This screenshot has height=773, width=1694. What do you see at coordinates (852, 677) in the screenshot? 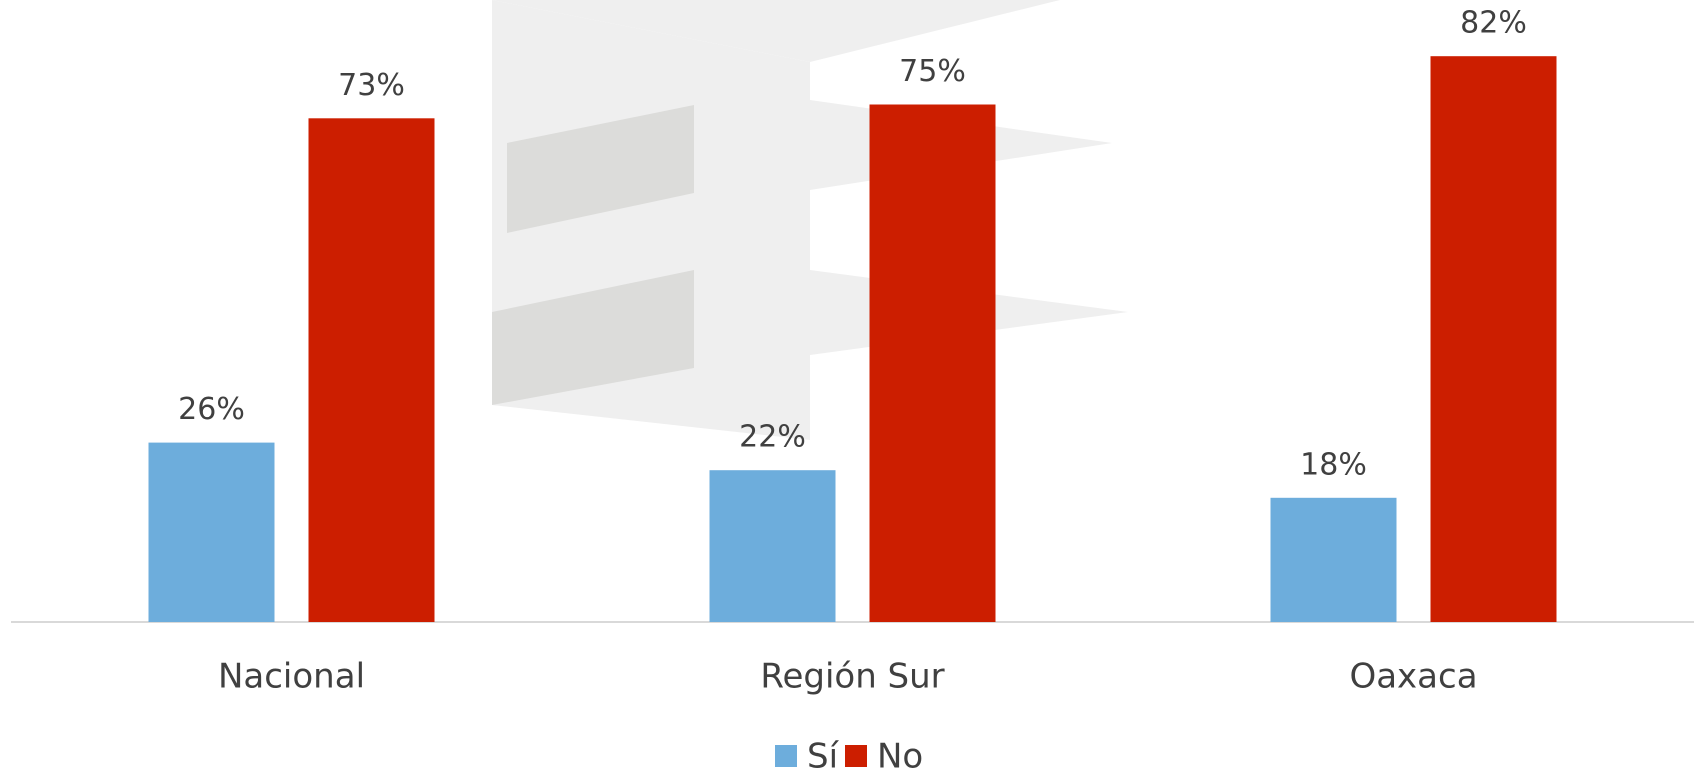
I see `x-tick-label: Región Sur` at bounding box center [852, 677].